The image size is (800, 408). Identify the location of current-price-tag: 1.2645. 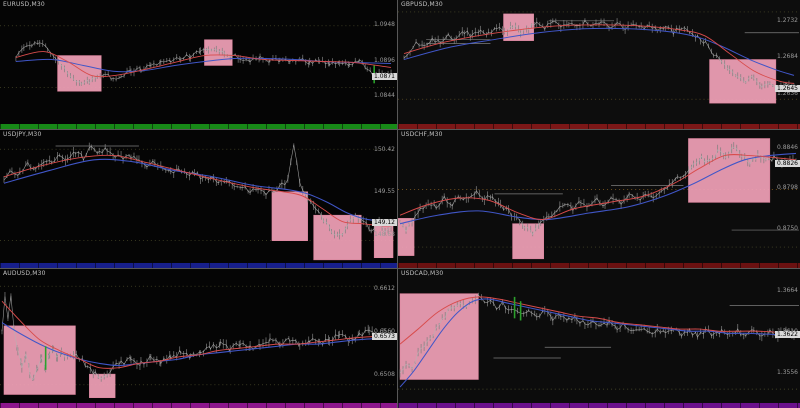
(787, 89).